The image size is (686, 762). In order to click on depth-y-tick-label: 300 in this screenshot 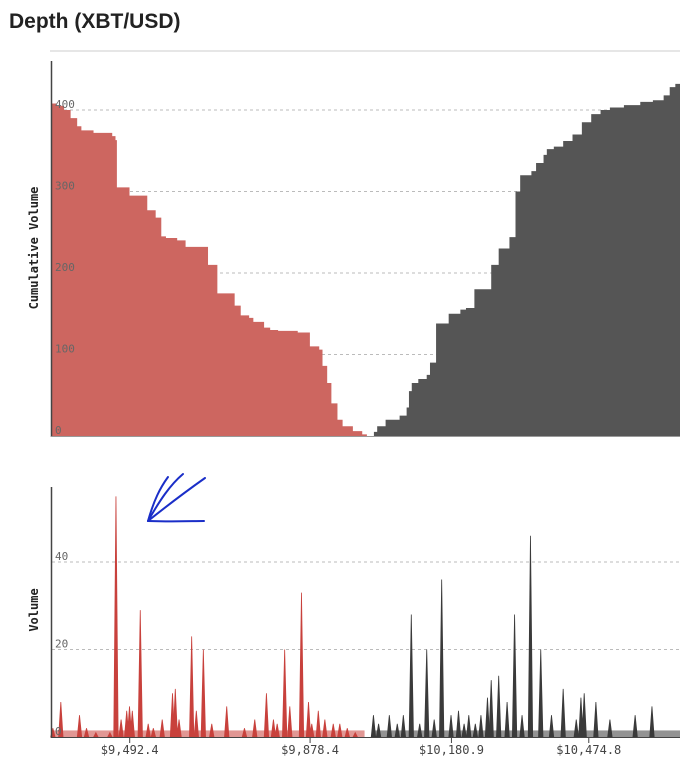, I will do `click(65, 186)`.